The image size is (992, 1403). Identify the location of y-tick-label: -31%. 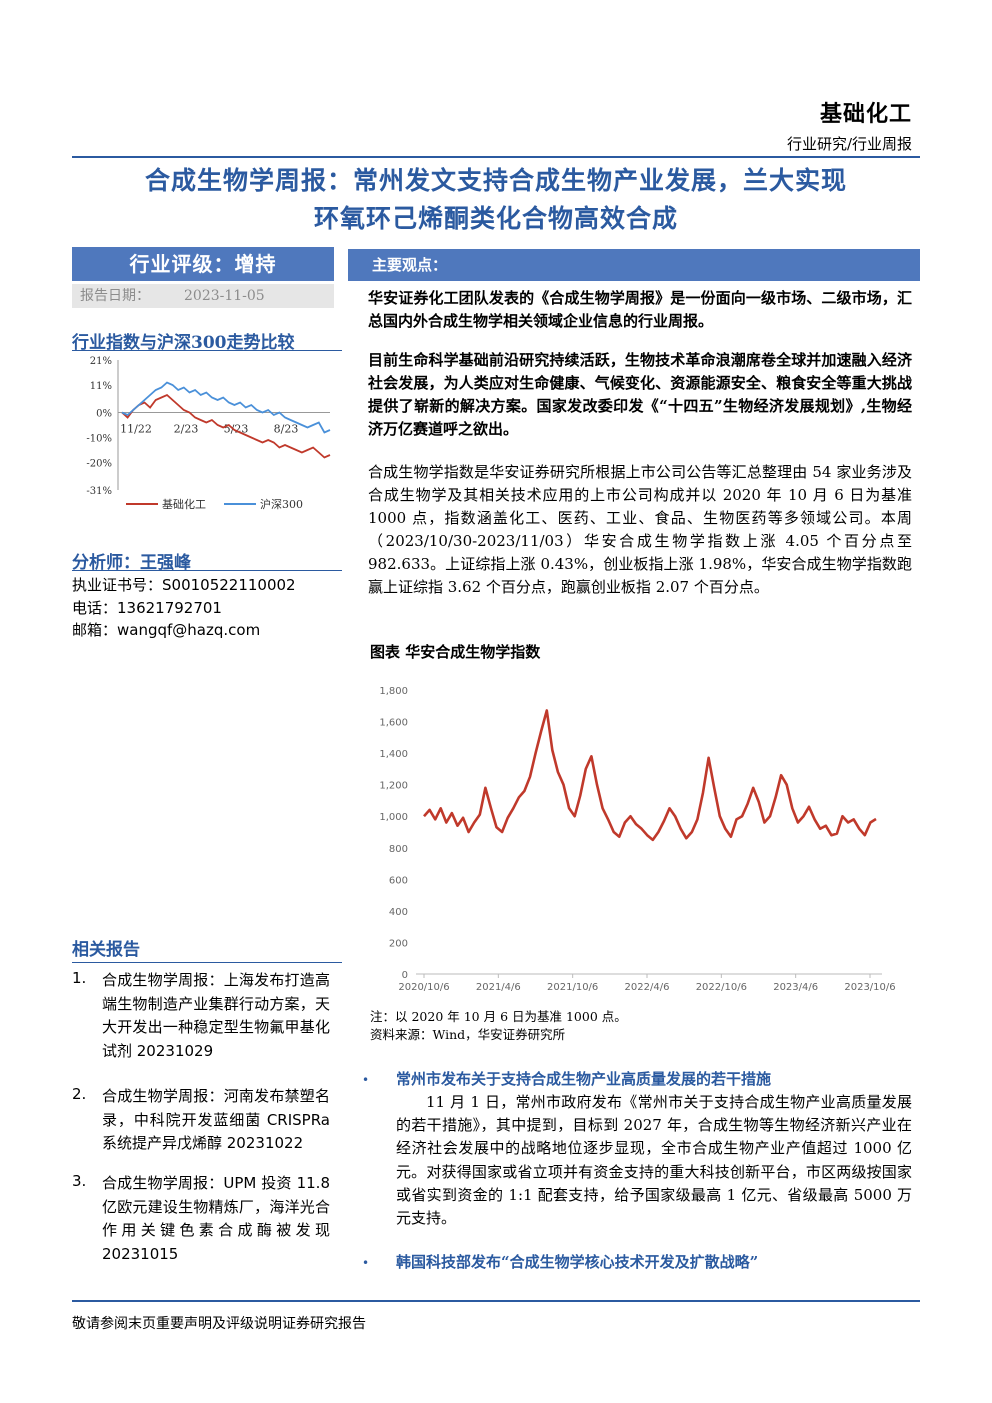
(99, 491).